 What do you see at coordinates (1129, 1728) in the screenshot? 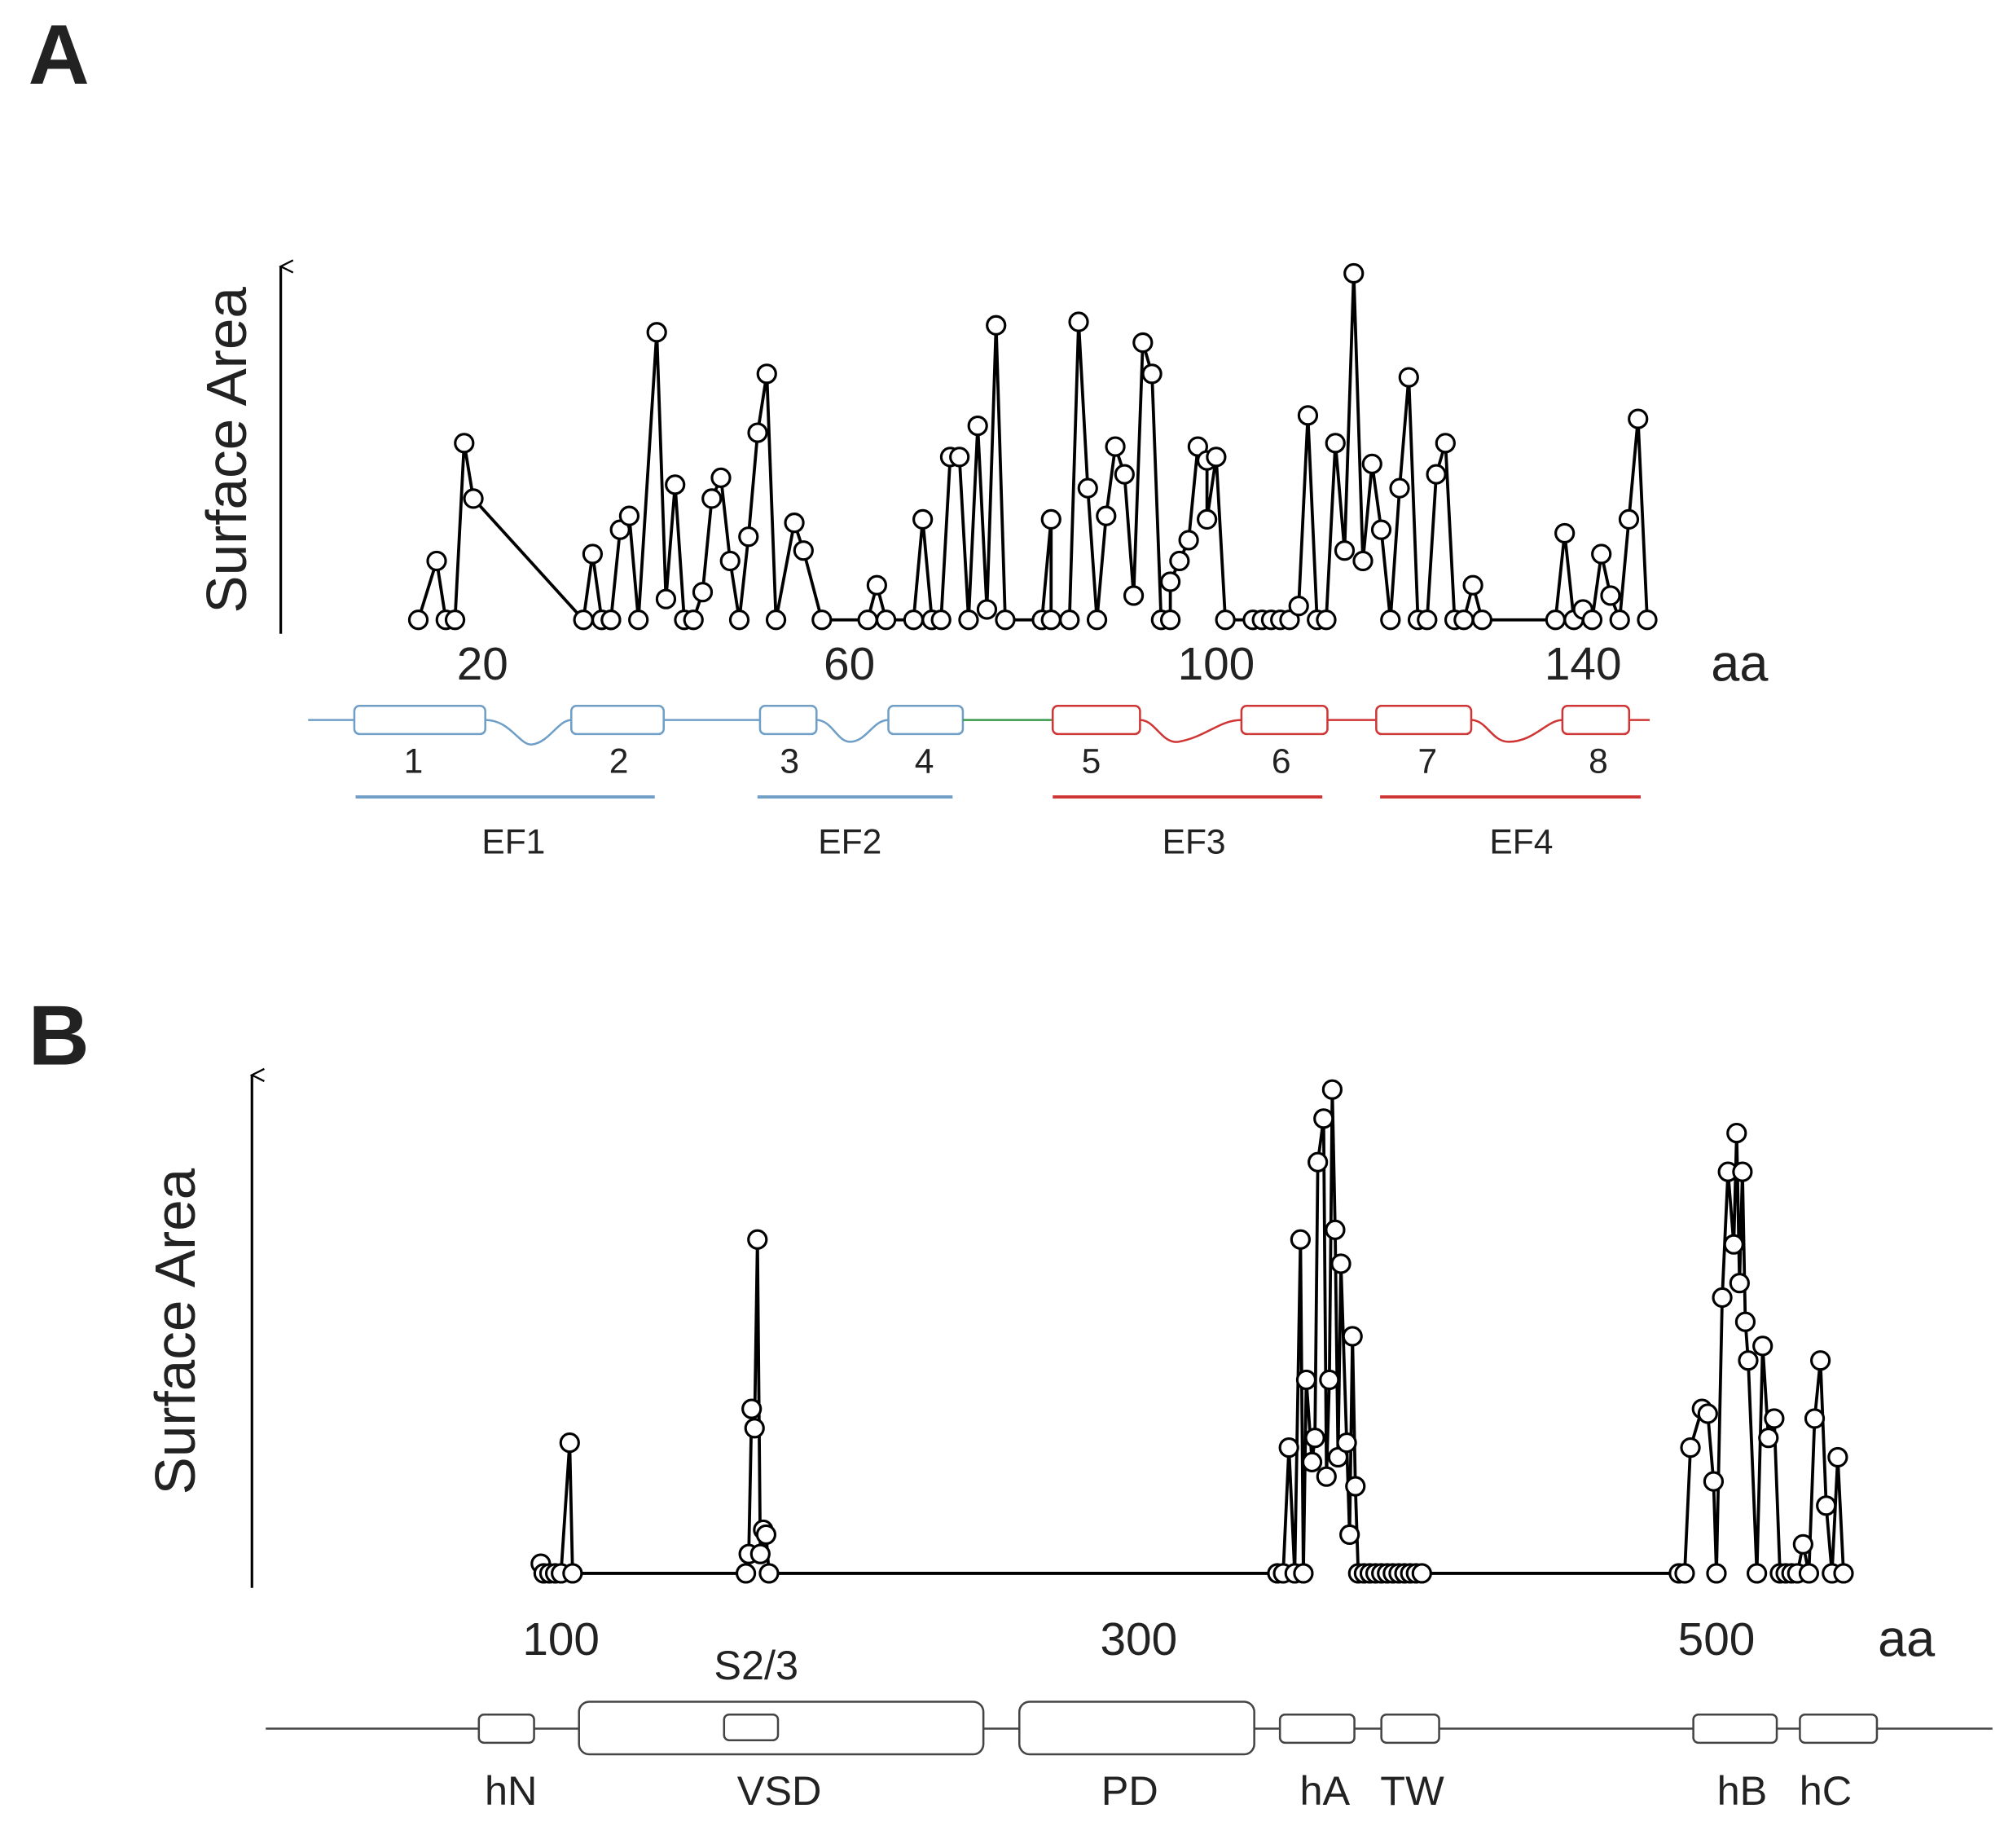
I see `channel-diagram` at bounding box center [1129, 1728].